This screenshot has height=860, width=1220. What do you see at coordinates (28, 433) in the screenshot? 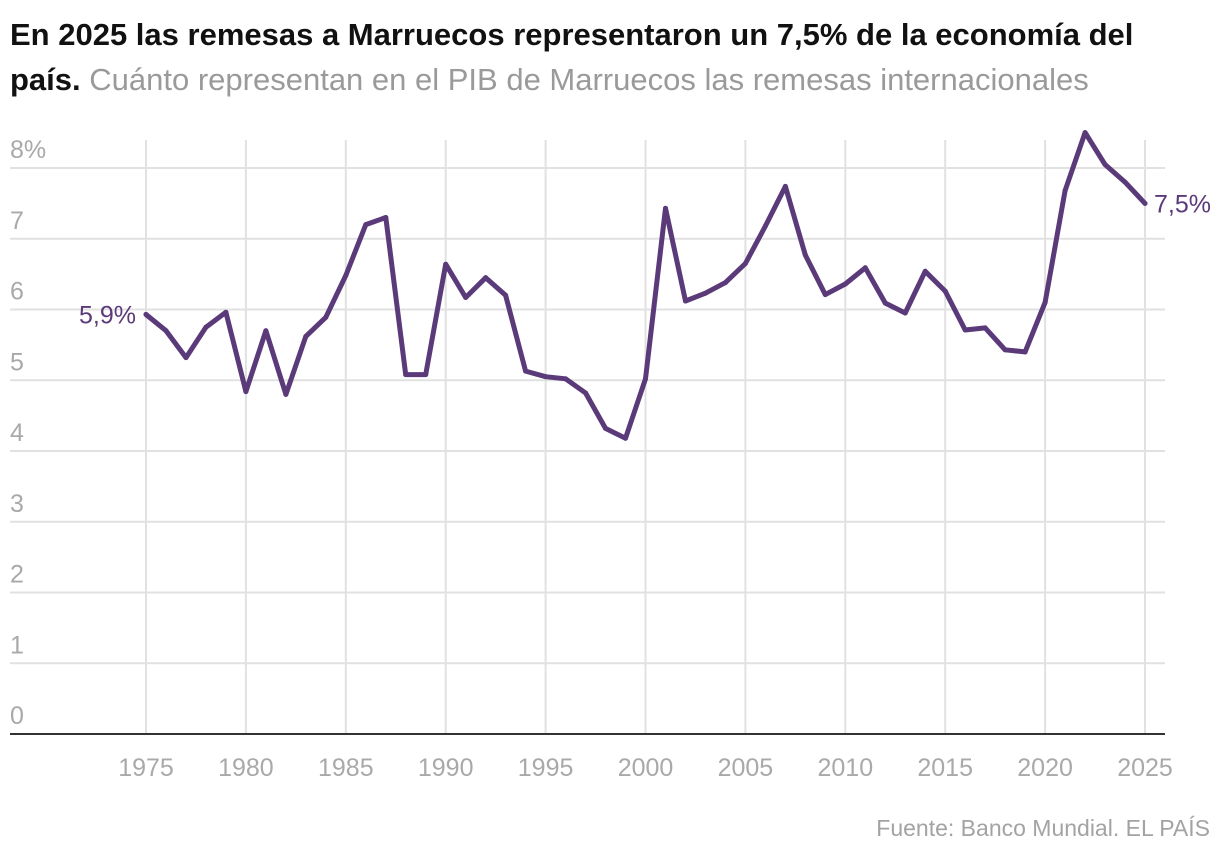
I see `y-axis-ticks: 0 1 2 3 4 5 6 7 8%` at bounding box center [28, 433].